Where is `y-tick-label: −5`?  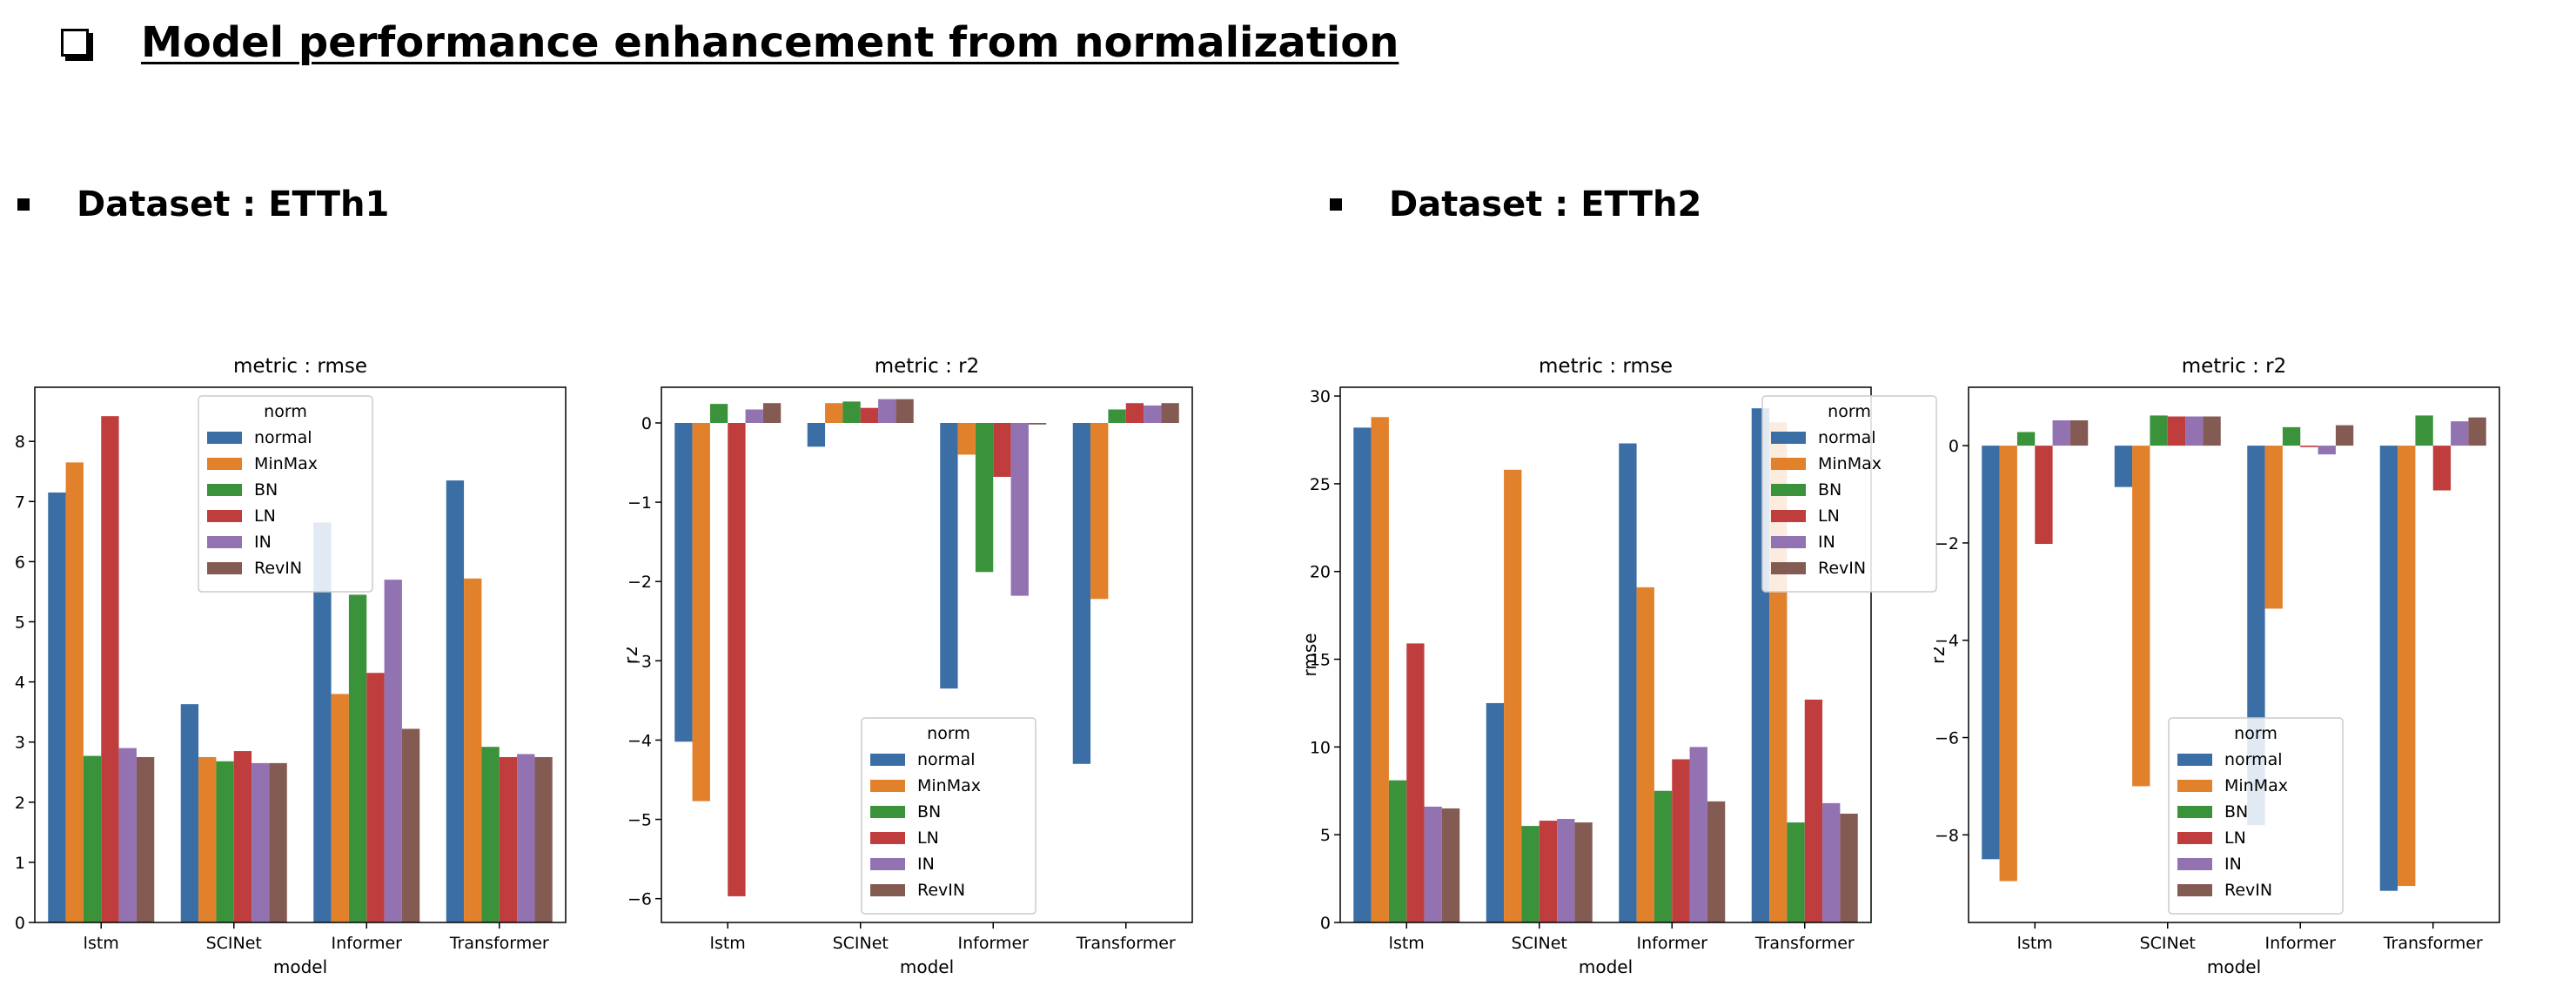 y-tick-label: −5 is located at coordinates (639, 820).